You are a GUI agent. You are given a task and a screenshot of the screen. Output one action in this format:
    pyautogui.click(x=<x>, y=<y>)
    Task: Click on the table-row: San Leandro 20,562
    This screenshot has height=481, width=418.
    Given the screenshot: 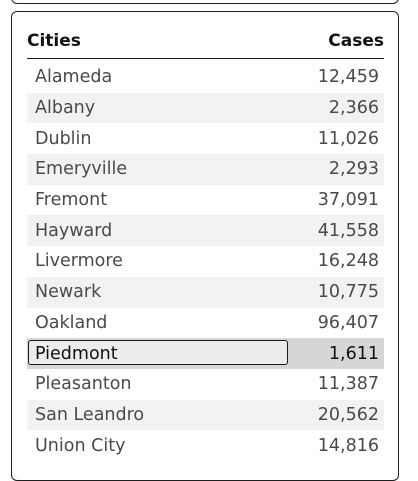 What is the action you would take?
    pyautogui.click(x=205, y=415)
    